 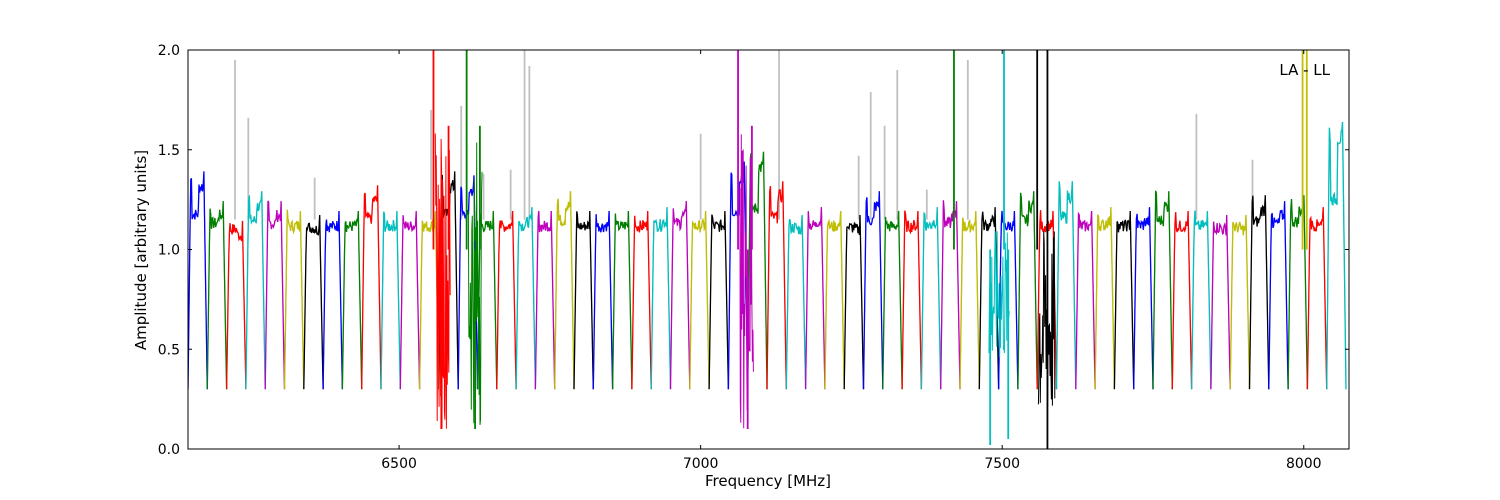 I want to click on annotation-label: LA - LL, so click(x=1304, y=70).